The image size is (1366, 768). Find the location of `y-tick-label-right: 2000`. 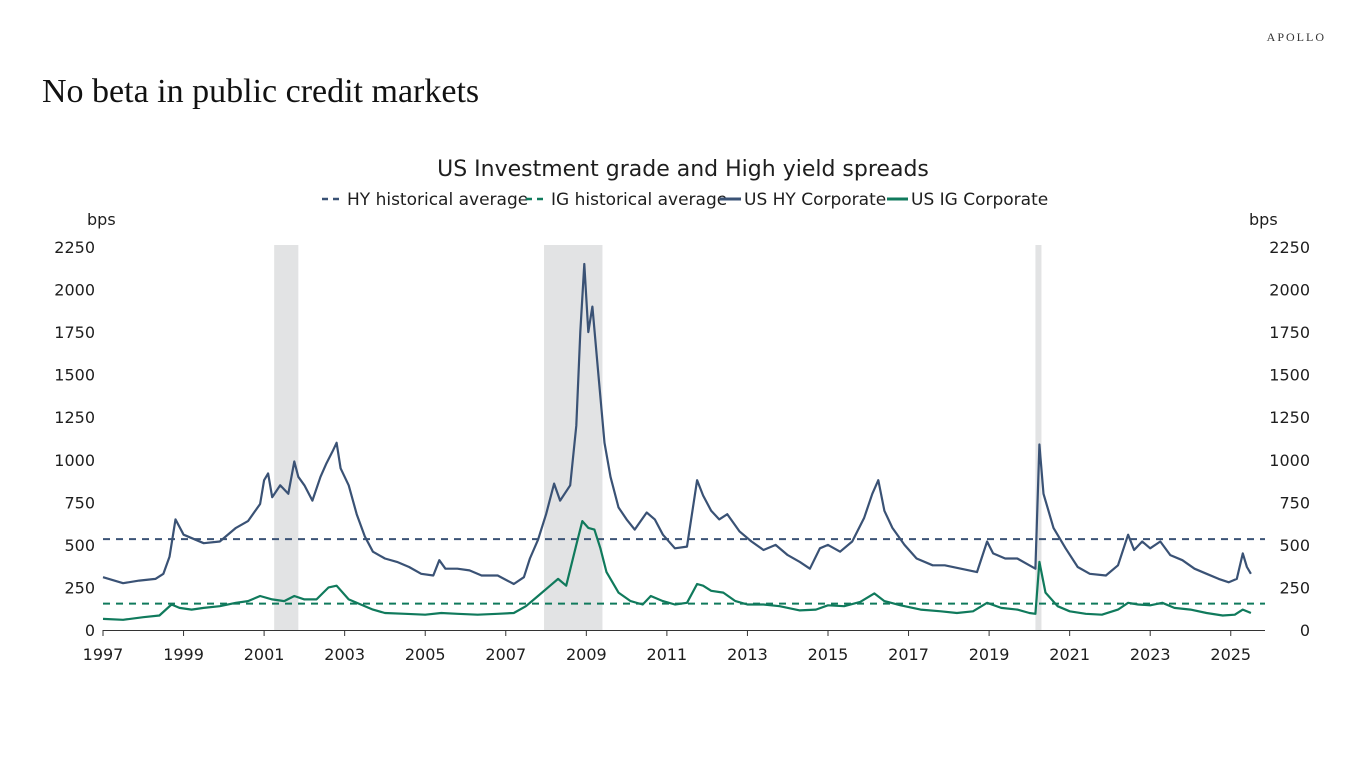

y-tick-label-right: 2000 is located at coordinates (1289, 290).